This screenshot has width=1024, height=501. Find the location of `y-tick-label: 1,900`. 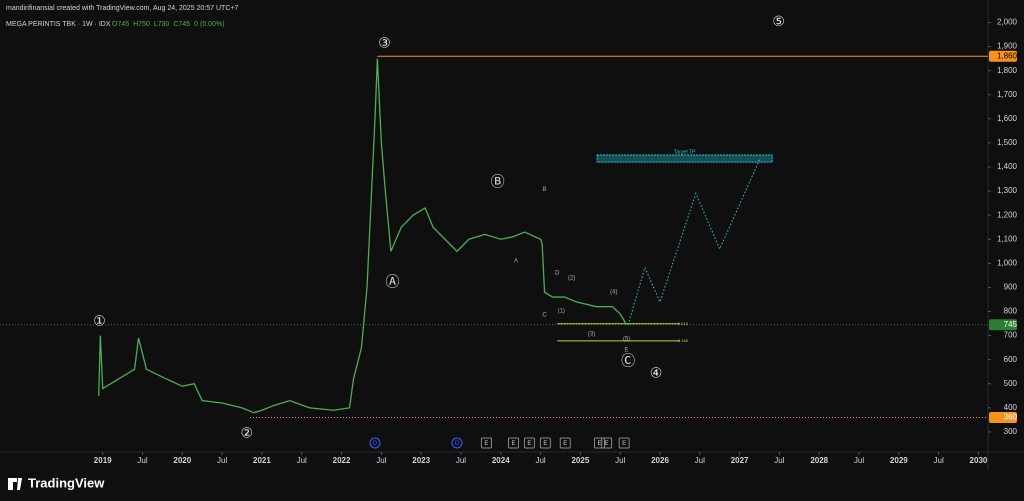

y-tick-label: 1,900 is located at coordinates (1007, 46).